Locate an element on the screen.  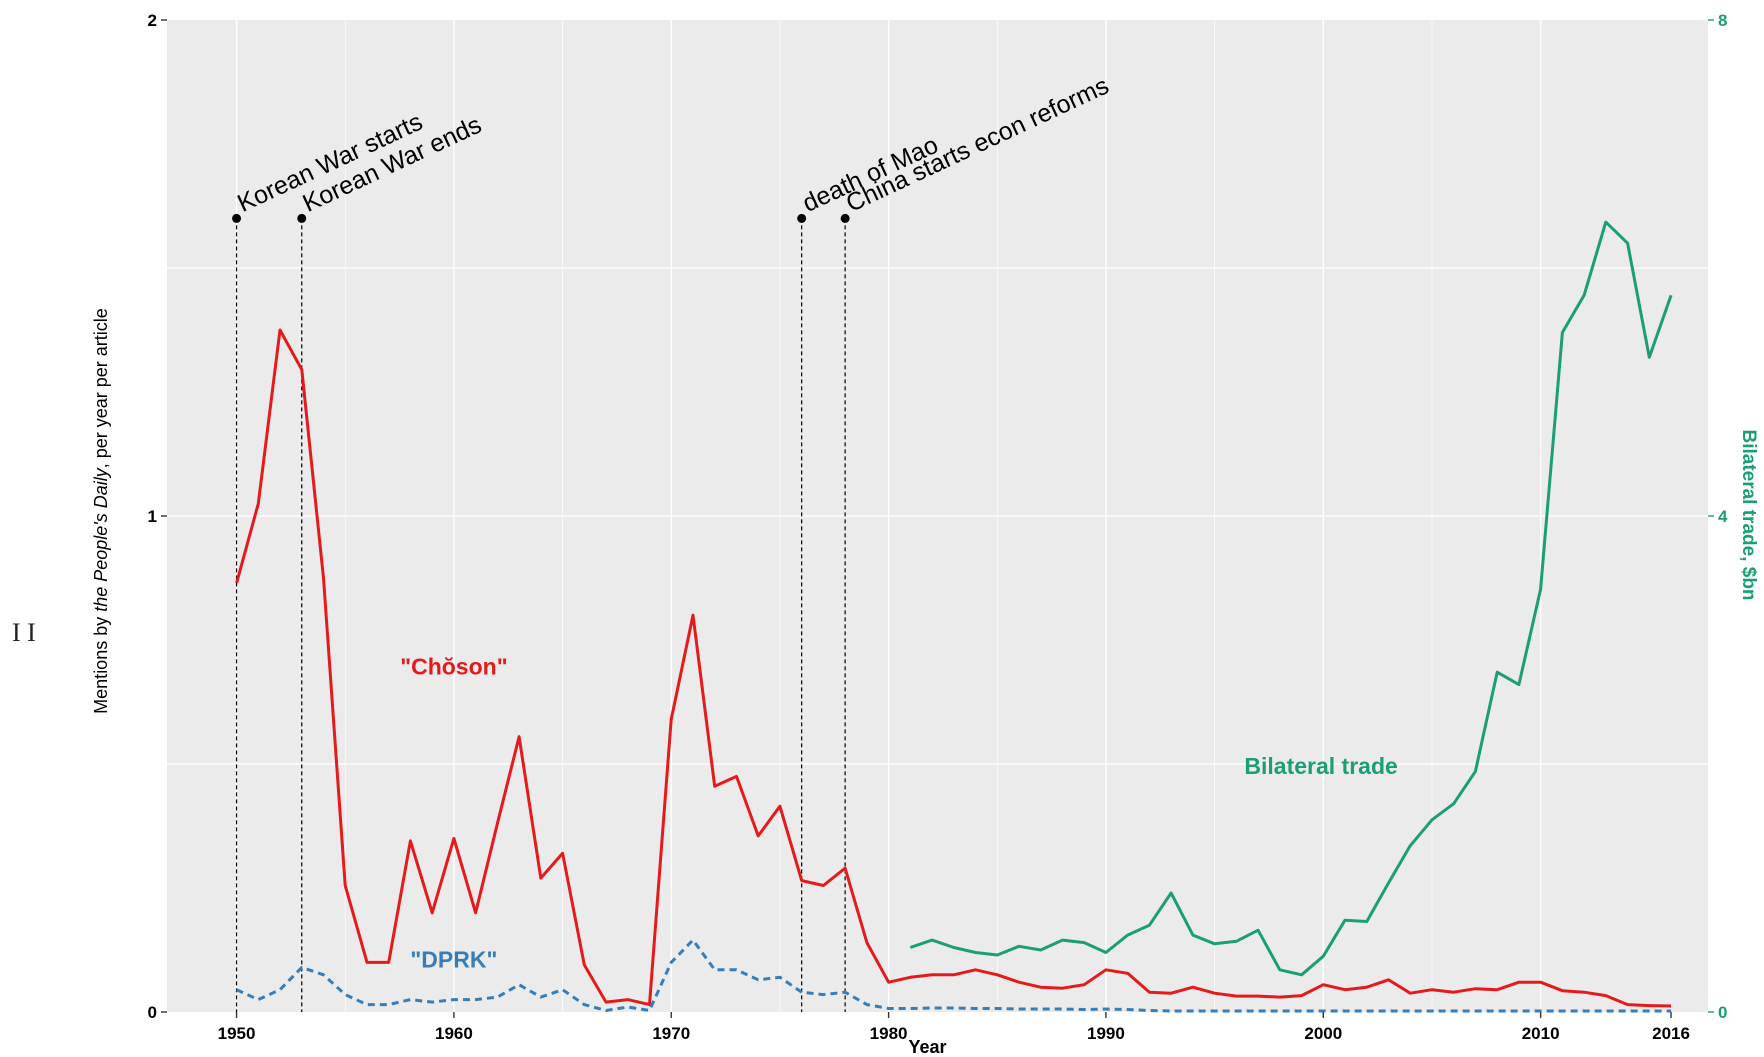
y2-tick-label: 0 is located at coordinates (1722, 1012).